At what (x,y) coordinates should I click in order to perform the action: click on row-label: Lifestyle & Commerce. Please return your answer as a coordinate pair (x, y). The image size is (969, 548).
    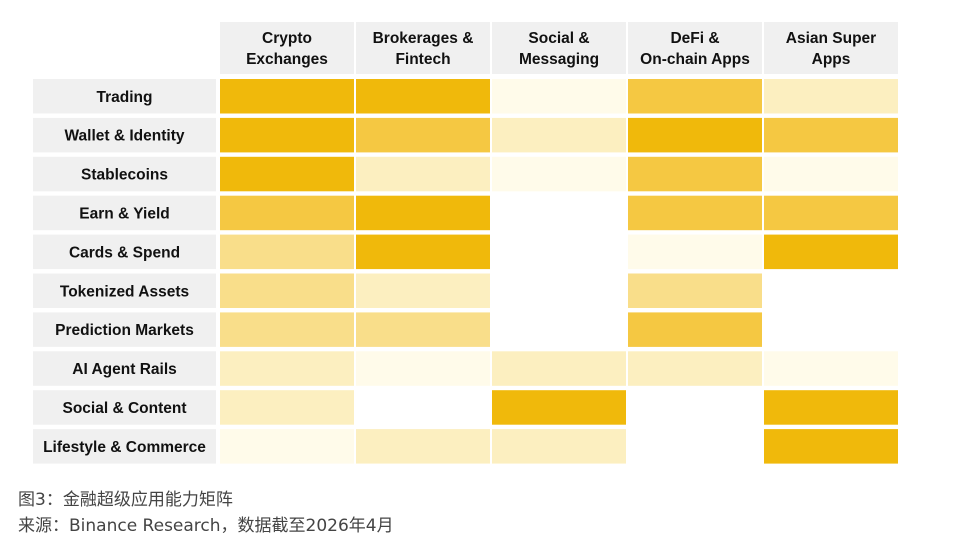
    Looking at the image, I should click on (124, 447).